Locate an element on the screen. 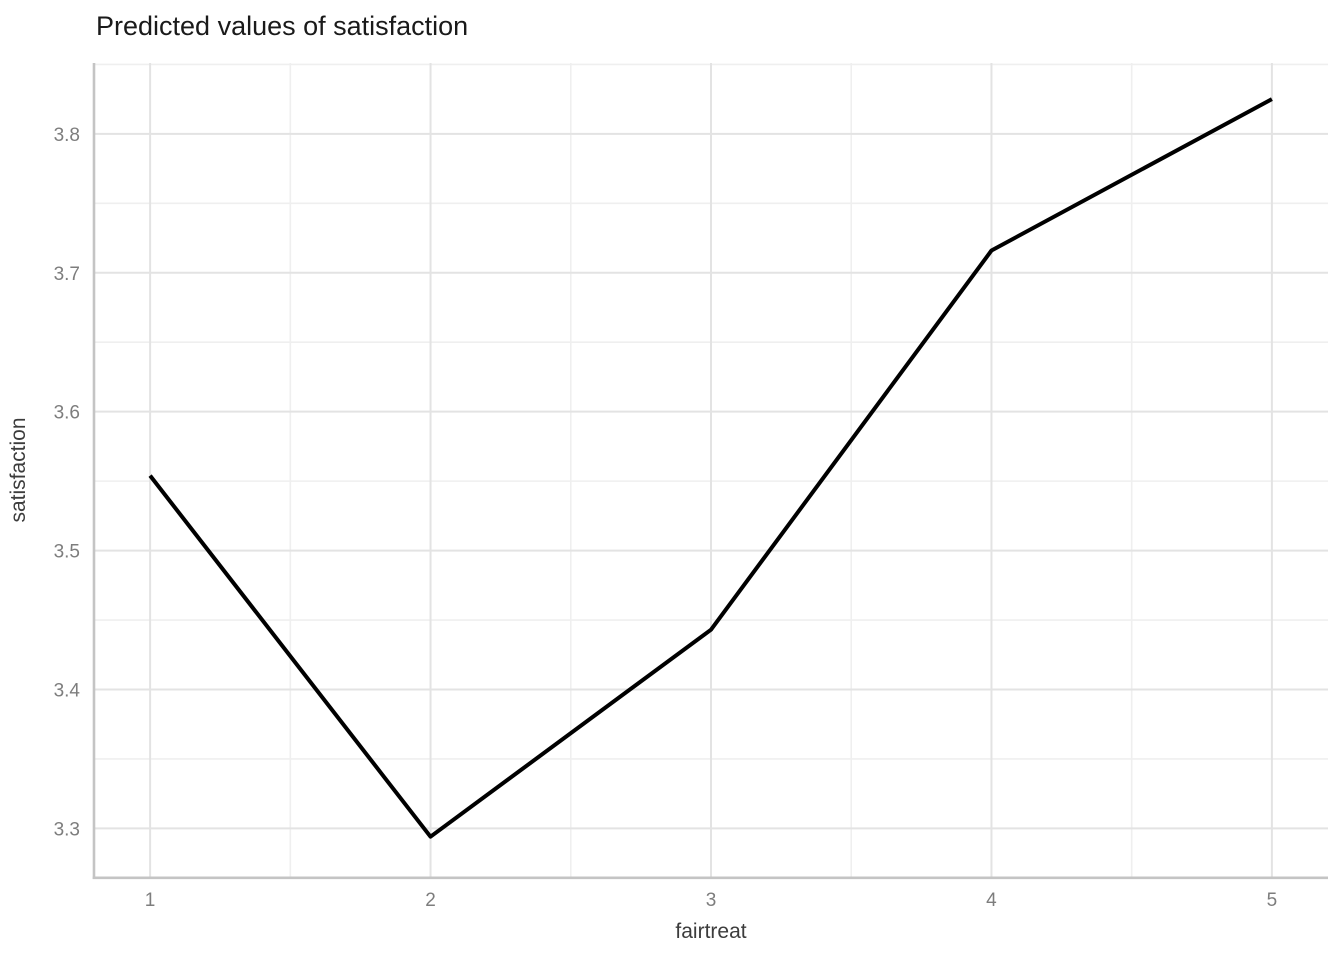 The height and width of the screenshot is (960, 1344). x-tick-label: 4 is located at coordinates (991, 900).